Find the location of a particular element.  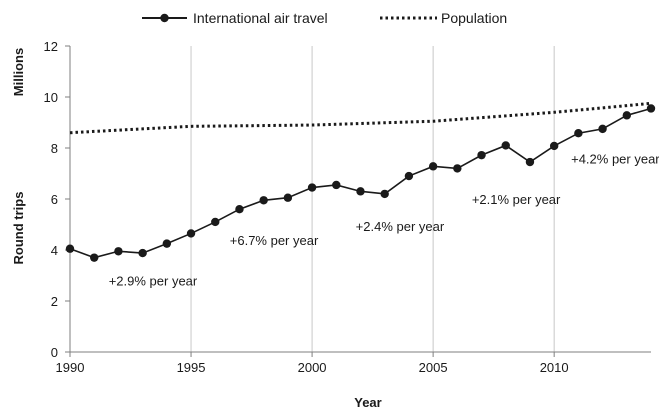

legend-marker-air-travel is located at coordinates (164, 18).